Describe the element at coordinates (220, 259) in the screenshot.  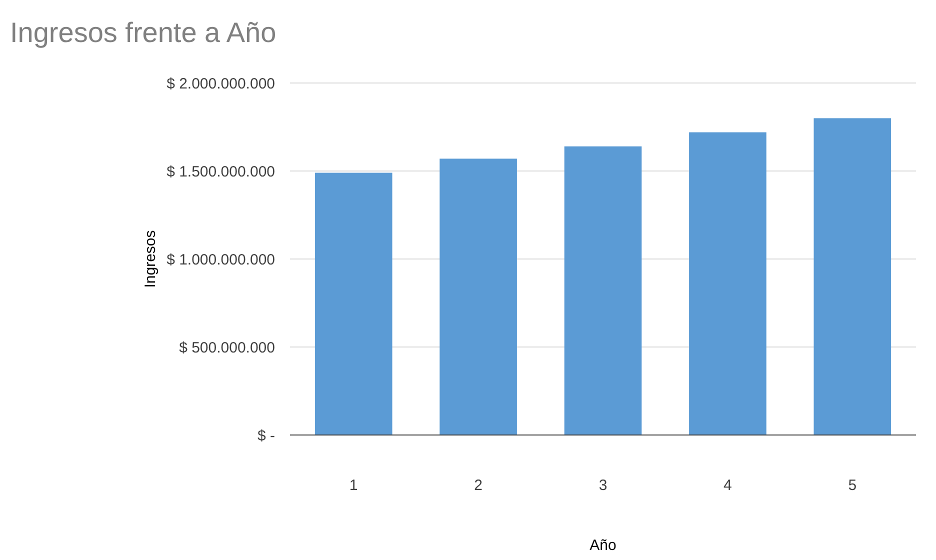
I see `y-tick-label: $ 1.000.000.000` at that location.